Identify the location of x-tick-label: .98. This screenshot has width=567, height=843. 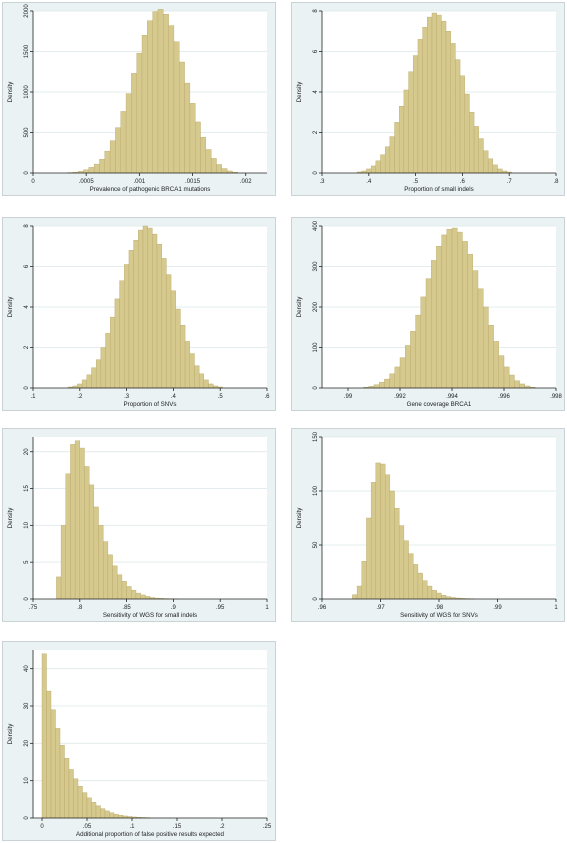
(439, 608).